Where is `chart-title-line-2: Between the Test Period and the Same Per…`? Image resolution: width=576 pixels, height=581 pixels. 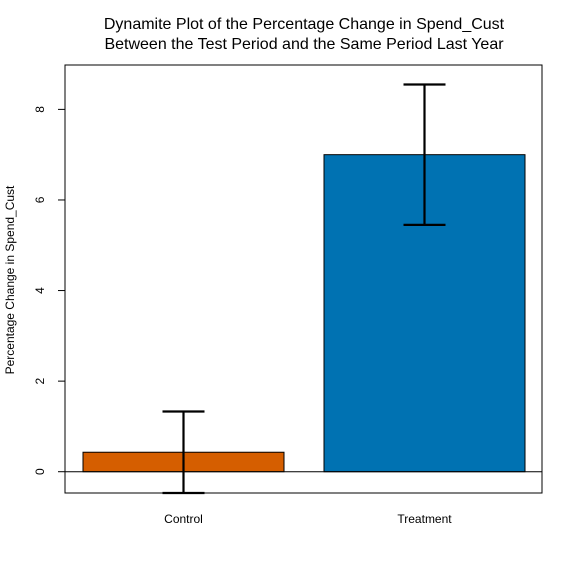 chart-title-line-2: Between the Test Period and the Same Per… is located at coordinates (304, 44).